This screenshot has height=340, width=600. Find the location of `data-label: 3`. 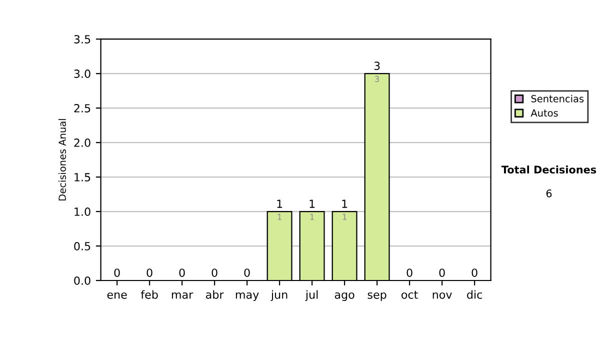

data-label: 3 is located at coordinates (377, 79).